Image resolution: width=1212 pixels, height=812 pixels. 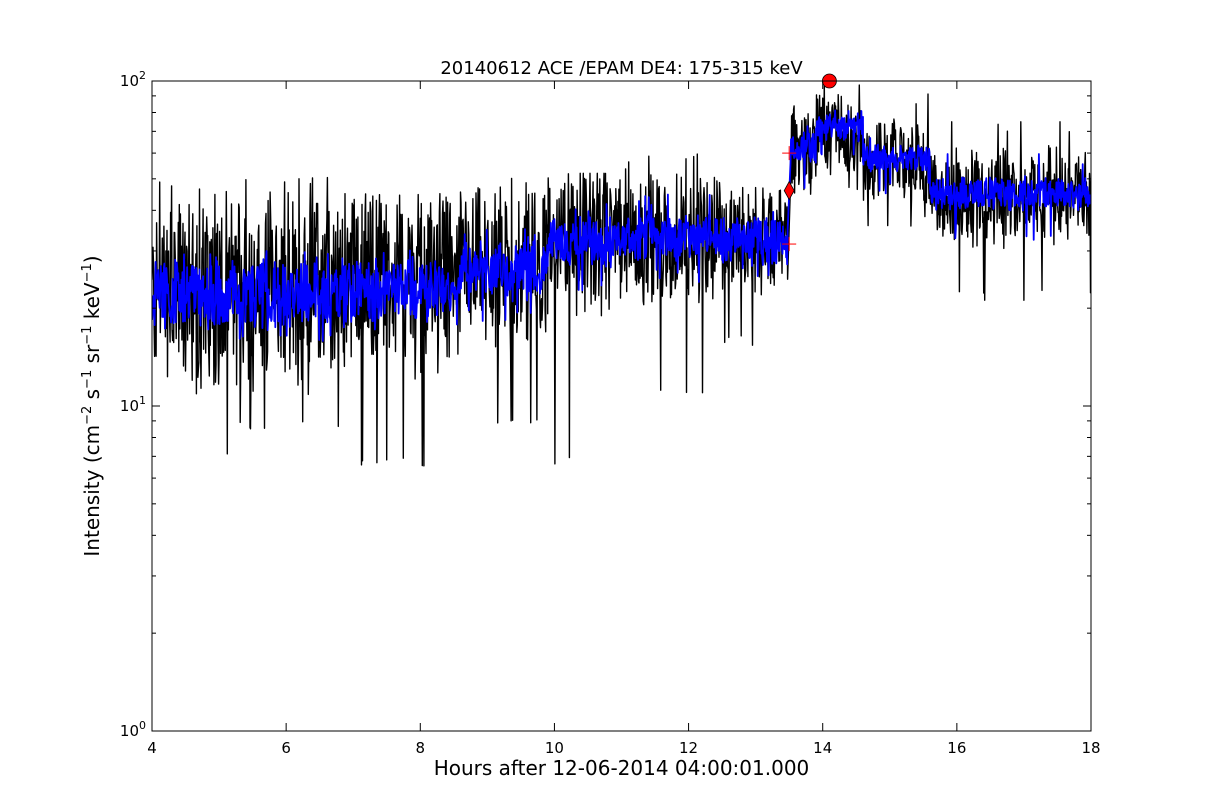 What do you see at coordinates (87, 379) in the screenshot?
I see `y-axis-title-sup2: −1` at bounding box center [87, 379].